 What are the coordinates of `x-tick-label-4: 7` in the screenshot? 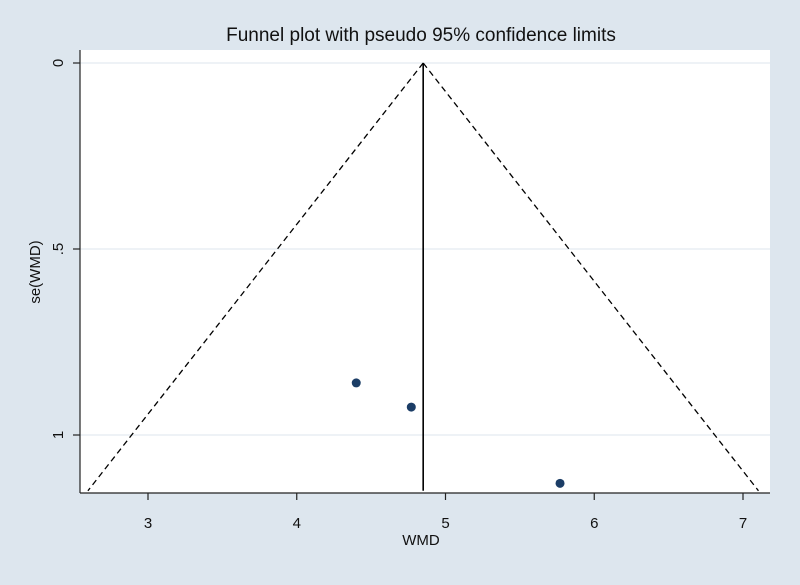 It's located at (743, 523).